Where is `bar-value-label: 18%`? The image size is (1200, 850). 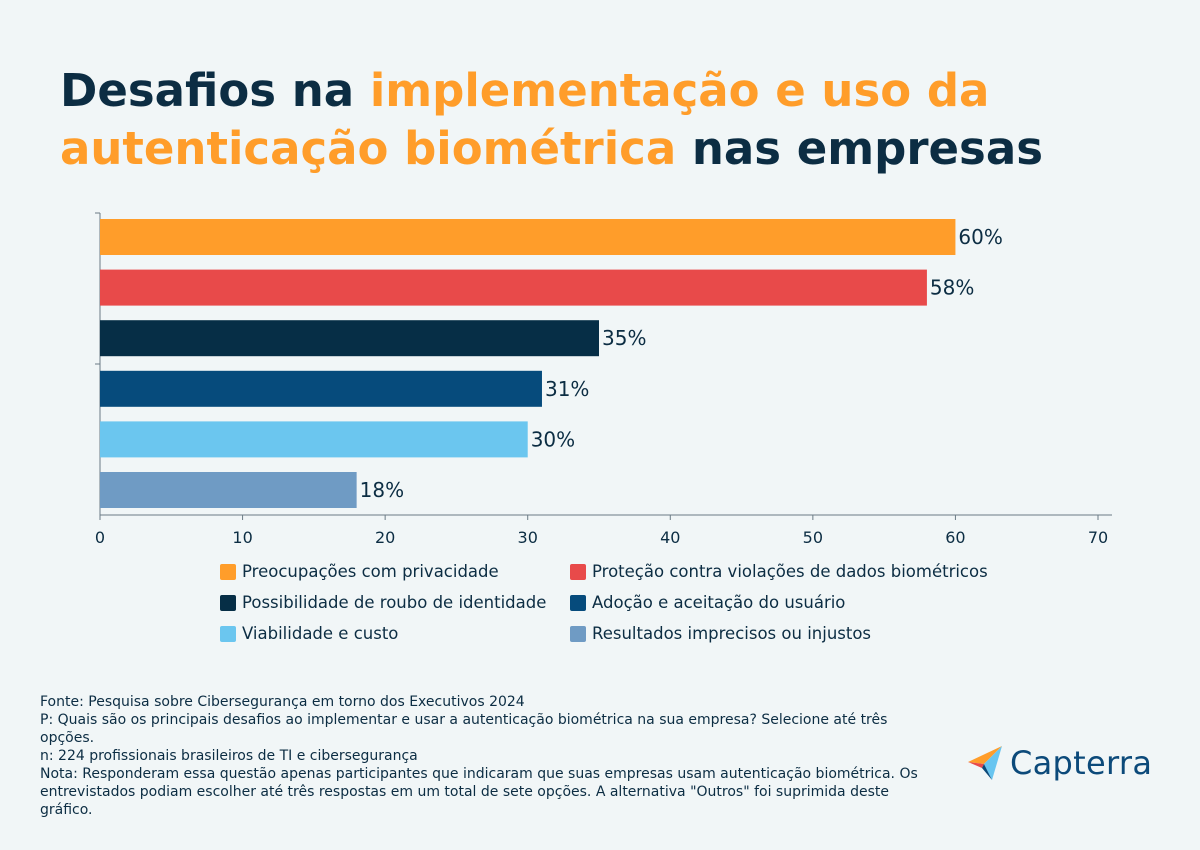
bar-value-label: 18% is located at coordinates (382, 490).